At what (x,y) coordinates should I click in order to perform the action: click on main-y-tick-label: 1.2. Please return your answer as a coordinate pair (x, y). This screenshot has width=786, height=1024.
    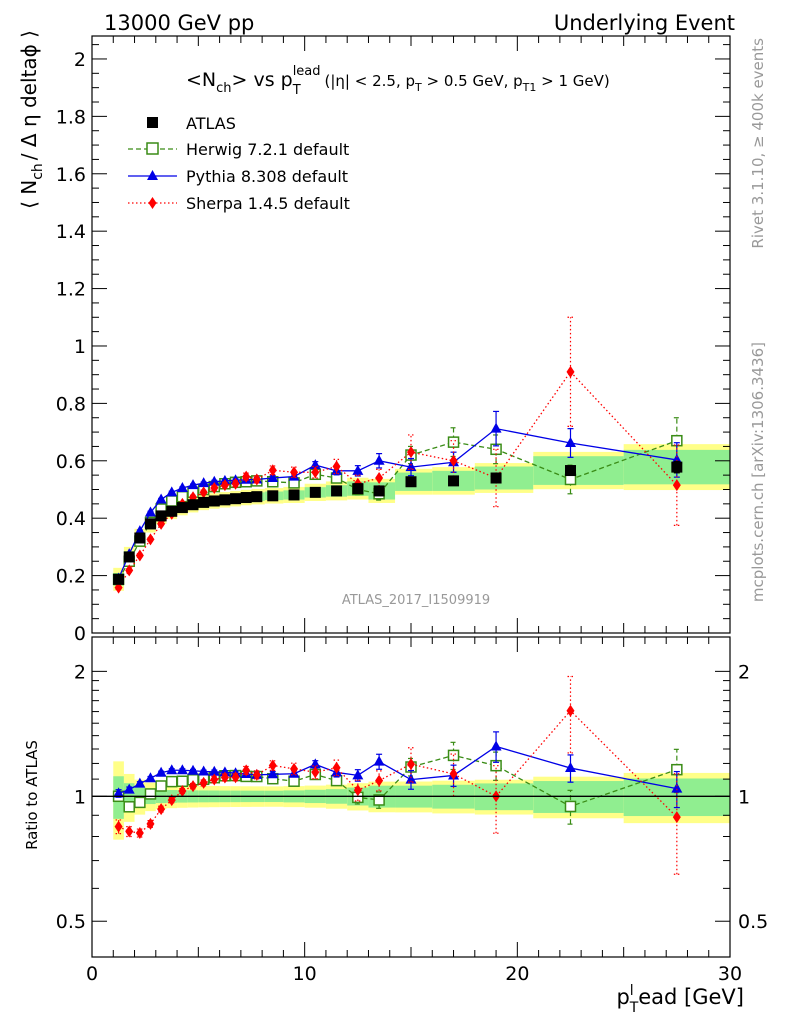
    Looking at the image, I should click on (71, 290).